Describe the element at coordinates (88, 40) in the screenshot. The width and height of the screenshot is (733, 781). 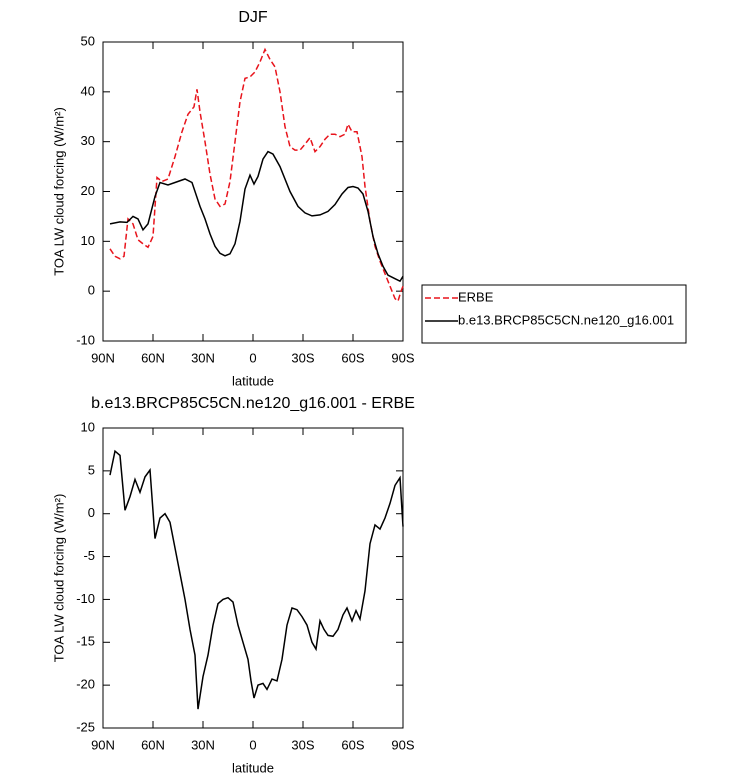
I see `y-tick-label: 50` at that location.